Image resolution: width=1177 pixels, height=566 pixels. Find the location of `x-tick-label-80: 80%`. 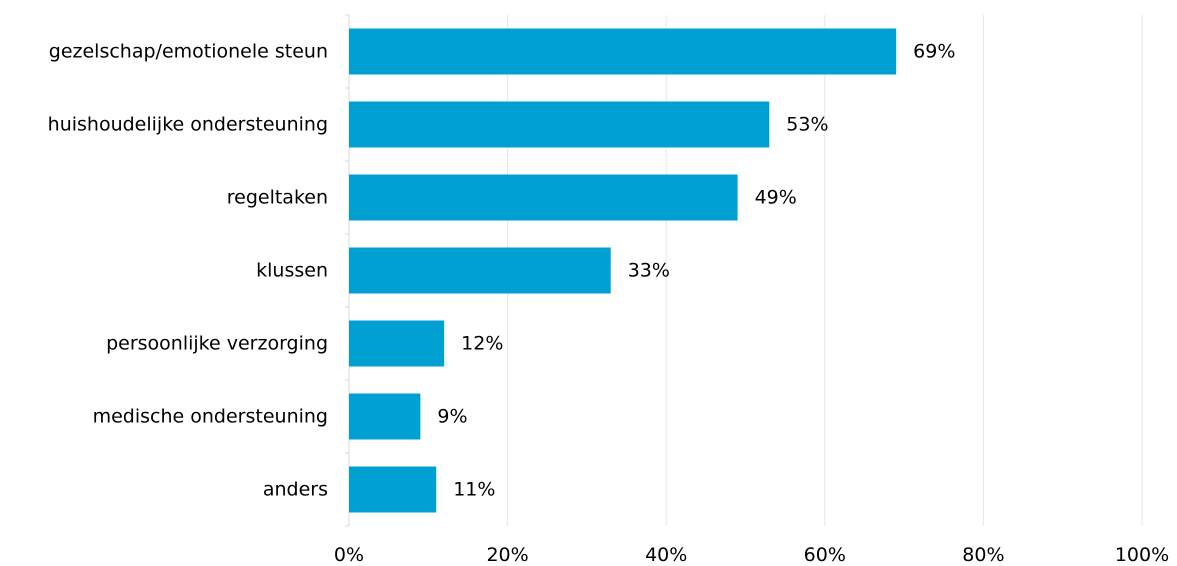

x-tick-label-80: 80% is located at coordinates (983, 555).